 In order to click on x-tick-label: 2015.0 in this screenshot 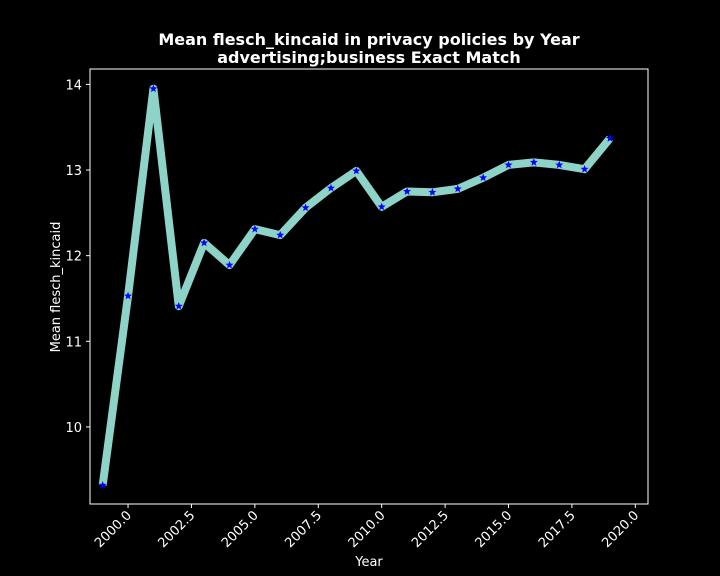, I will do `click(494, 529)`.